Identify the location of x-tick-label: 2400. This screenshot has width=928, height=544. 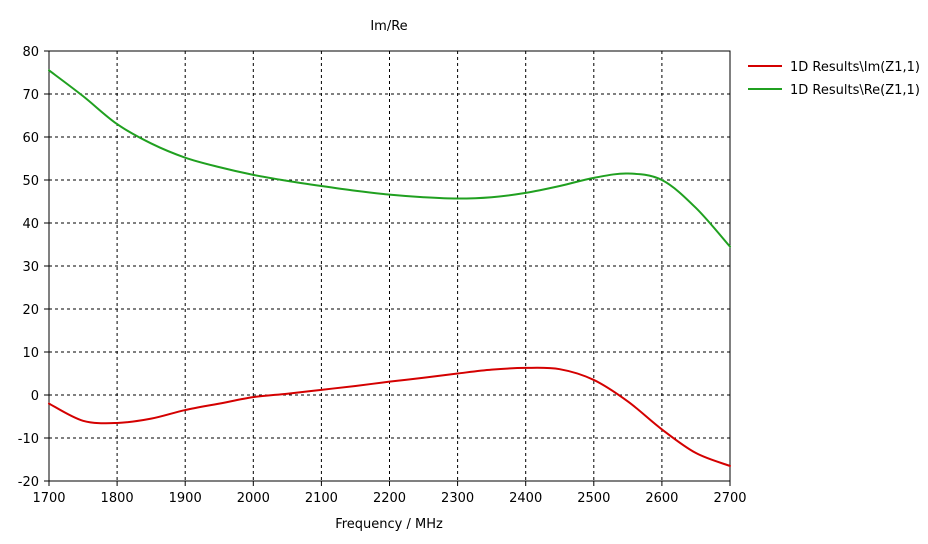
(525, 498).